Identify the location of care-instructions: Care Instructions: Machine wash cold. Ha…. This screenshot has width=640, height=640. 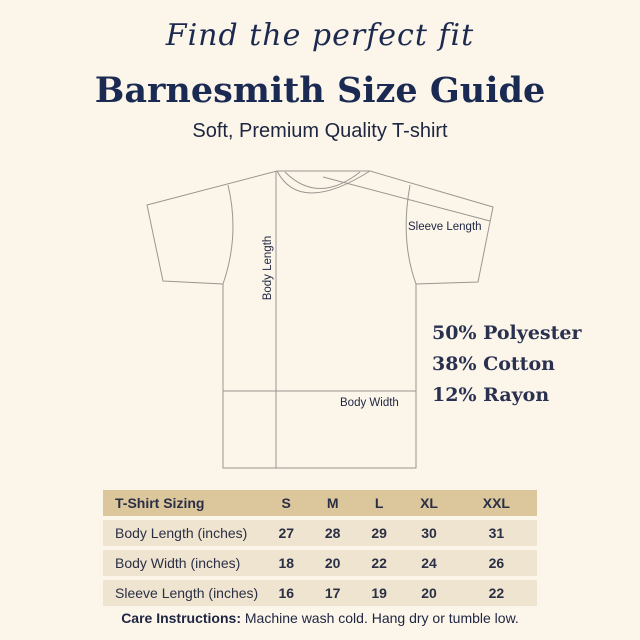
(320, 618).